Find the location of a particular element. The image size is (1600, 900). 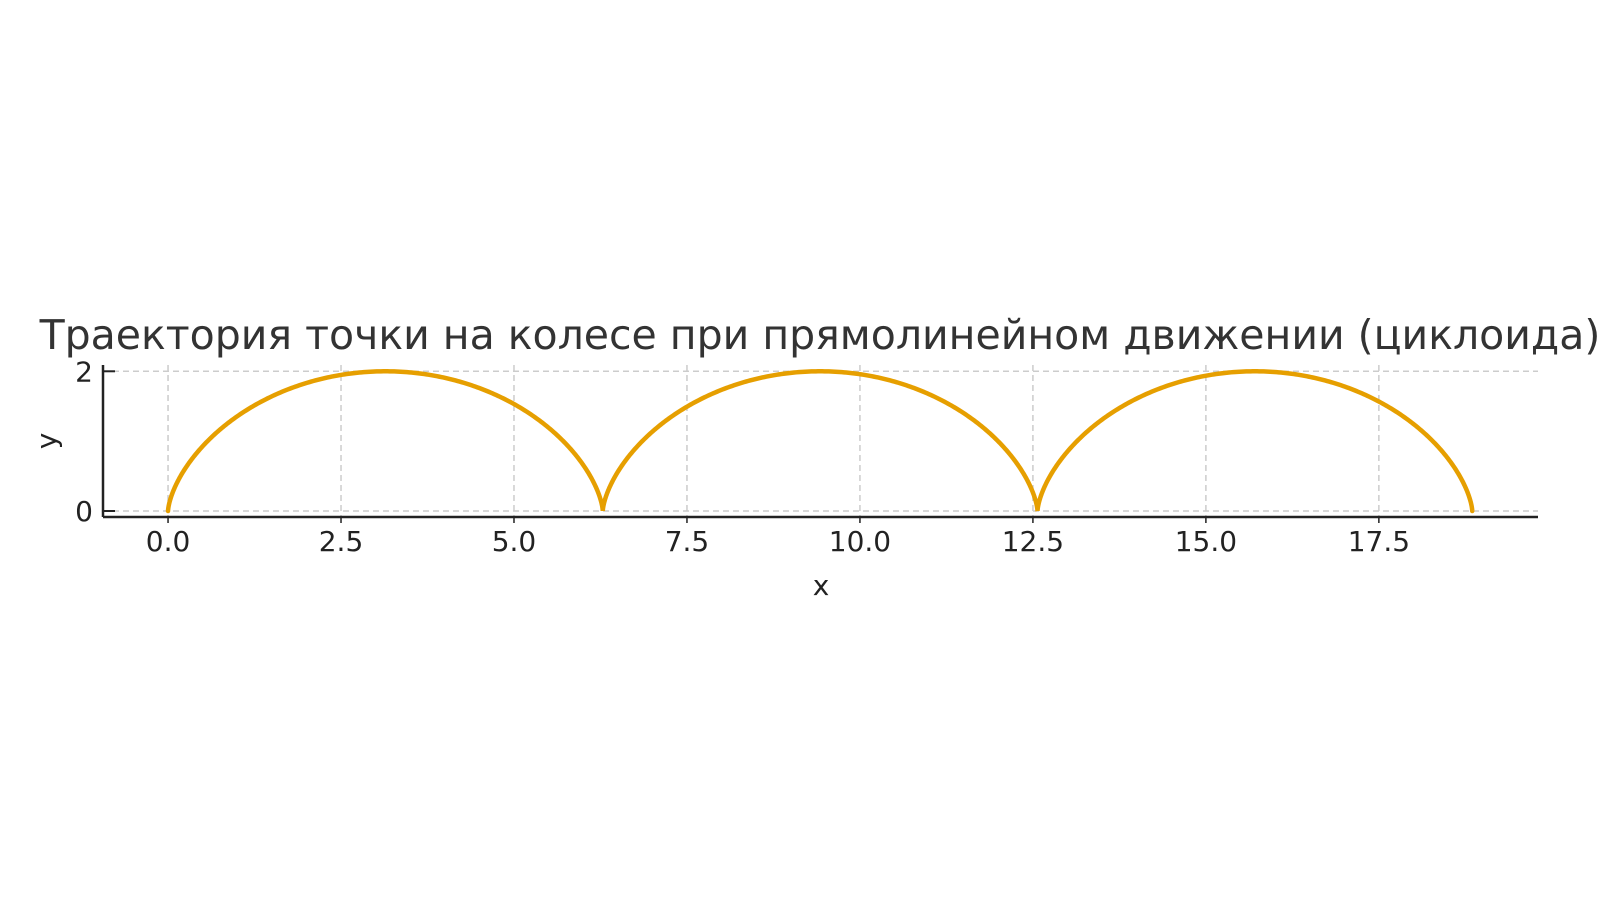

y-tick-label: 0 is located at coordinates (84, 511).